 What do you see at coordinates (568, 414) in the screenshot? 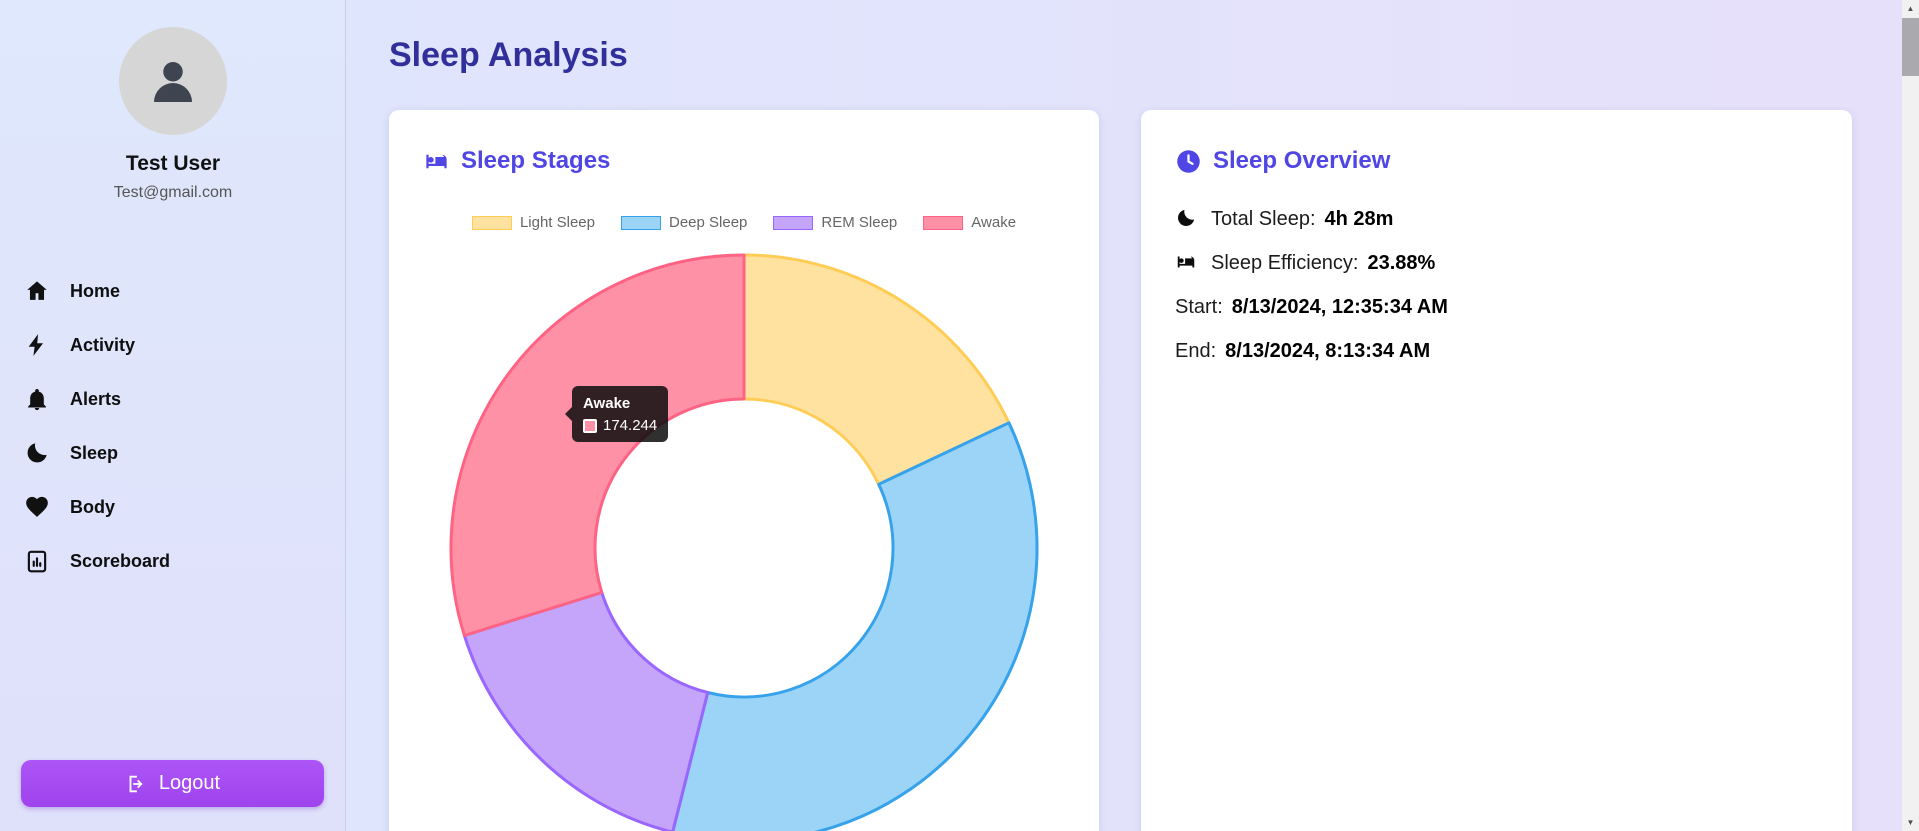
I see `tooltip-caret` at bounding box center [568, 414].